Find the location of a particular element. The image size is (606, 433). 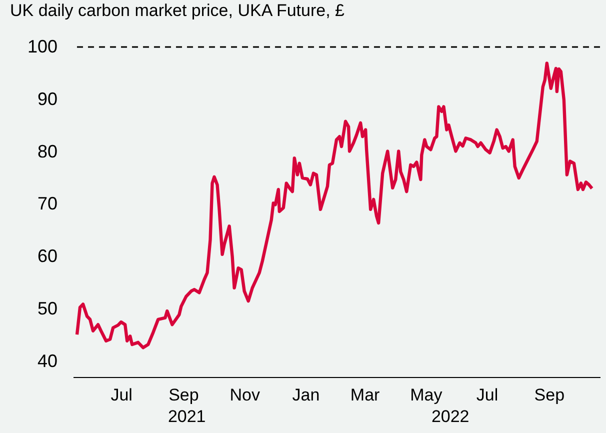

x-tick-label: Nov is located at coordinates (245, 395).